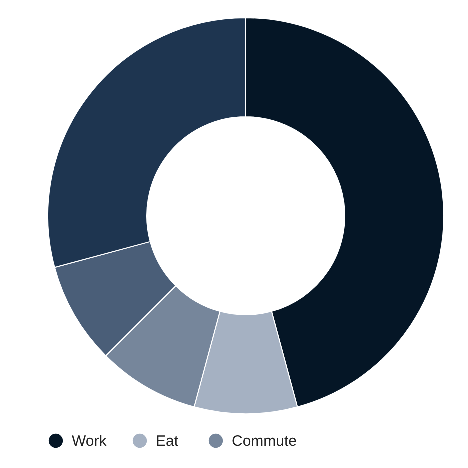 This screenshot has width=468, height=468. Describe the element at coordinates (265, 441) in the screenshot. I see `legend-label: Commute` at that location.